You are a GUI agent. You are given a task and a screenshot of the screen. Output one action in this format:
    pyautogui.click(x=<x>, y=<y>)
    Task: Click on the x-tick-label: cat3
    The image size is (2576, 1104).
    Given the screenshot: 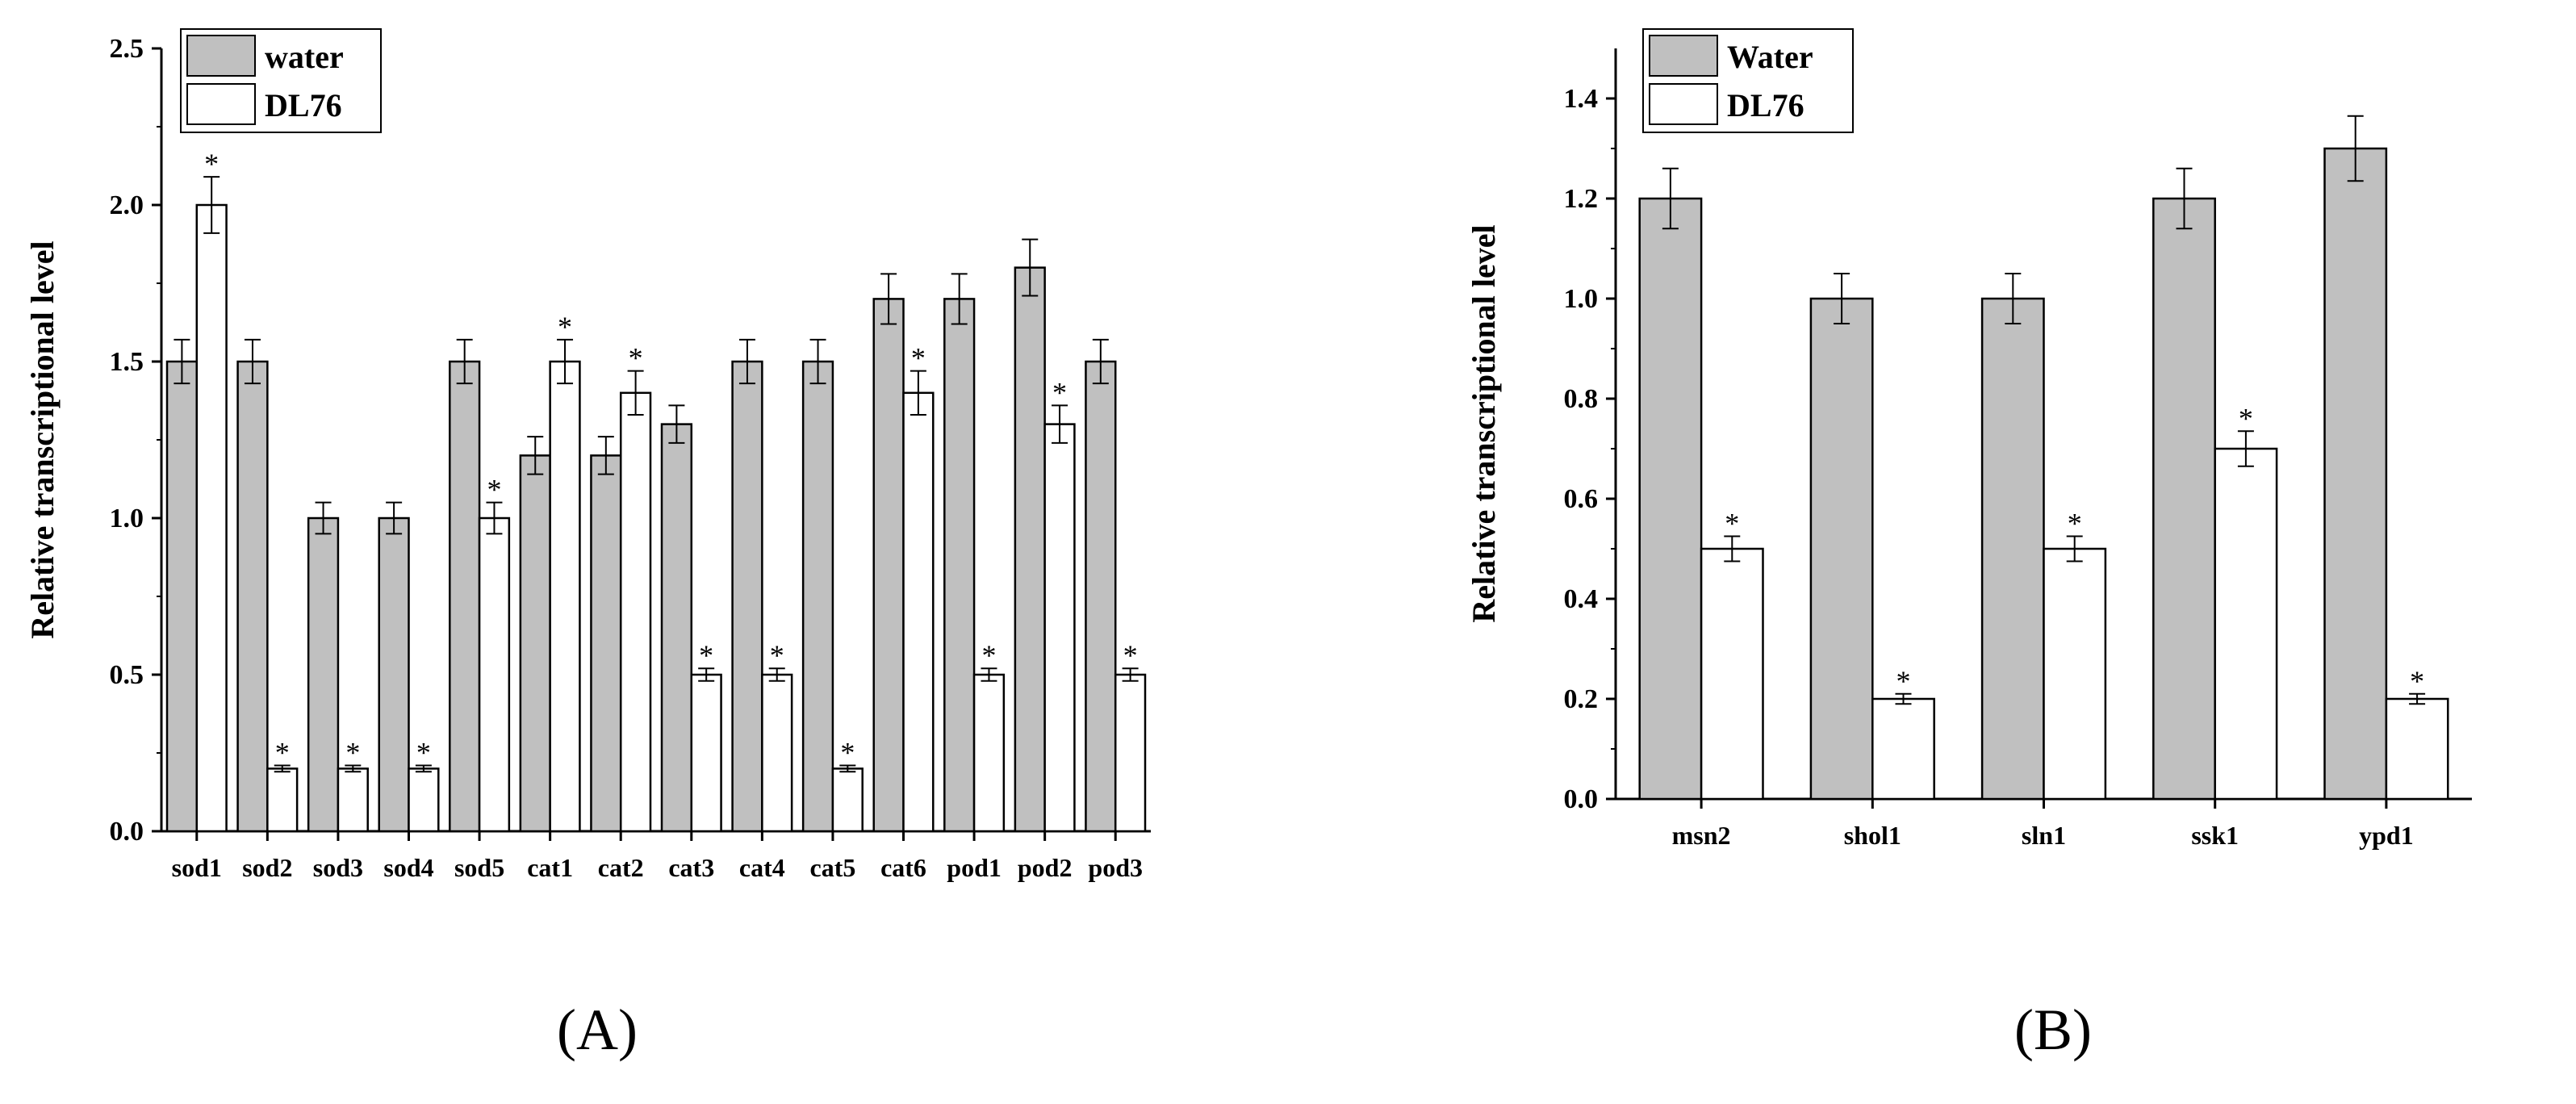 What is the action you would take?
    pyautogui.click(x=691, y=867)
    